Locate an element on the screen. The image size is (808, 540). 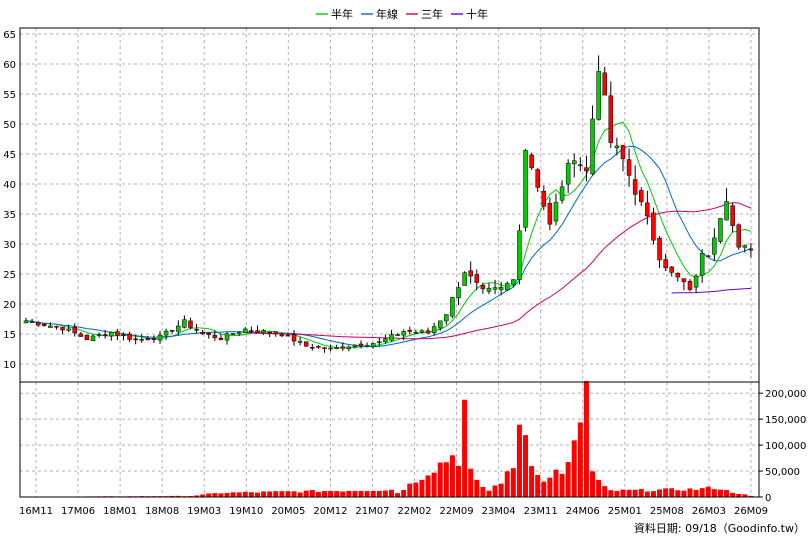
data-date-footer: 資料日期: 09/18（Goodinfo.tw） is located at coordinates (719, 528).